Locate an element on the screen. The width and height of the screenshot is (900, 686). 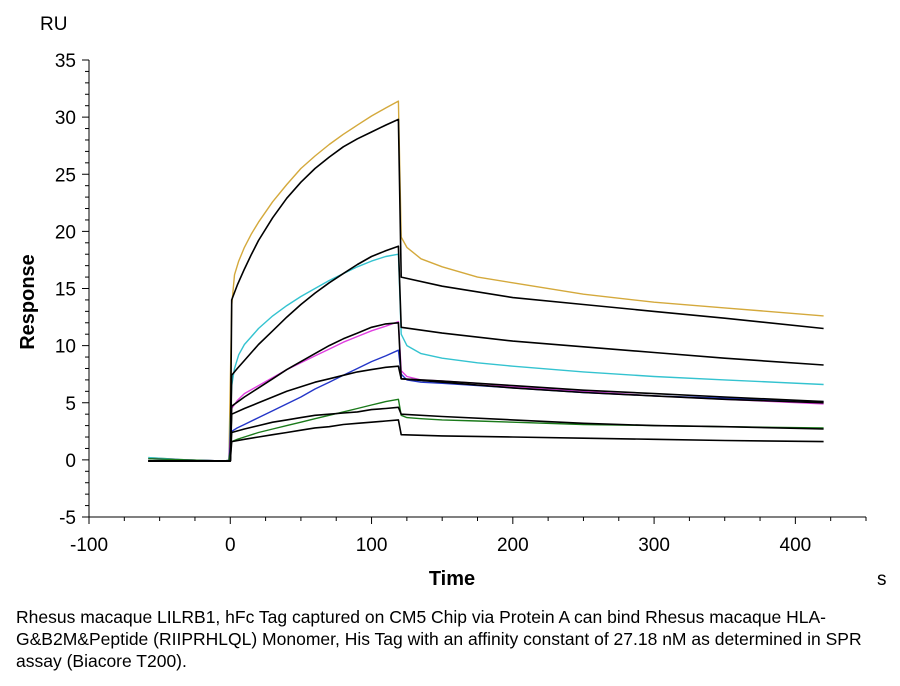
y-tick-label: 20 is located at coordinates (65, 232).